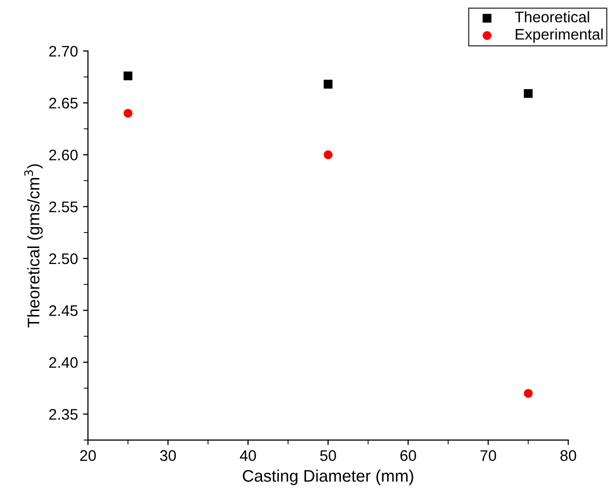 This screenshot has height=495, width=615. I want to click on x-tick-label: 40, so click(248, 455).